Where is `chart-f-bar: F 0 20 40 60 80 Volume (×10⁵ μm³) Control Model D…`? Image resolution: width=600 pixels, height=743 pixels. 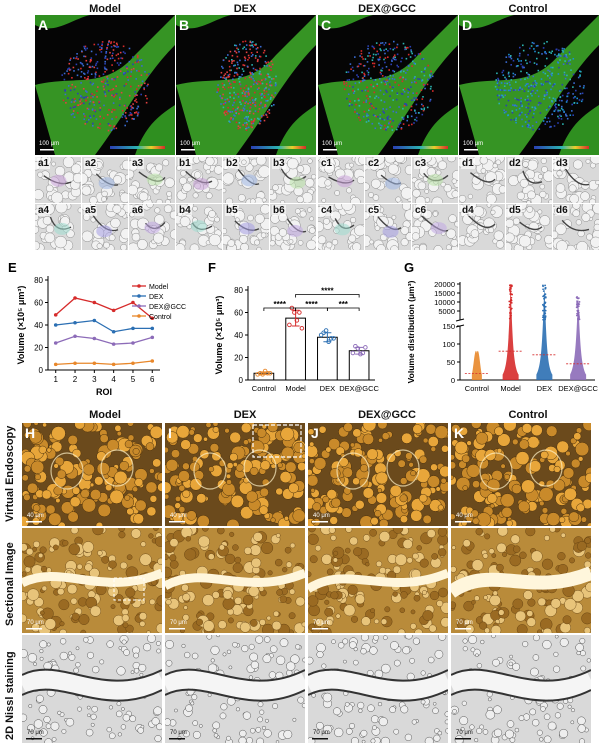 chart-f-bar: F 0 20 40 60 80 Volume (×10⁵ μm³) Control Model D… is located at coordinates (294, 326).